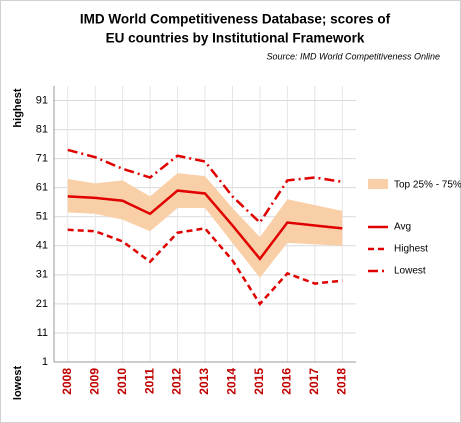 This screenshot has width=461, height=423. I want to click on legend-label: Lowest, so click(410, 271).